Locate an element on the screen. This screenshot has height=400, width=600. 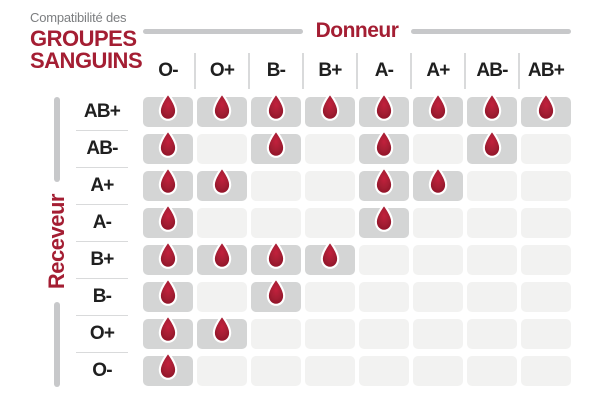
cell-AB+-from-O- is located at coordinates (168, 109).